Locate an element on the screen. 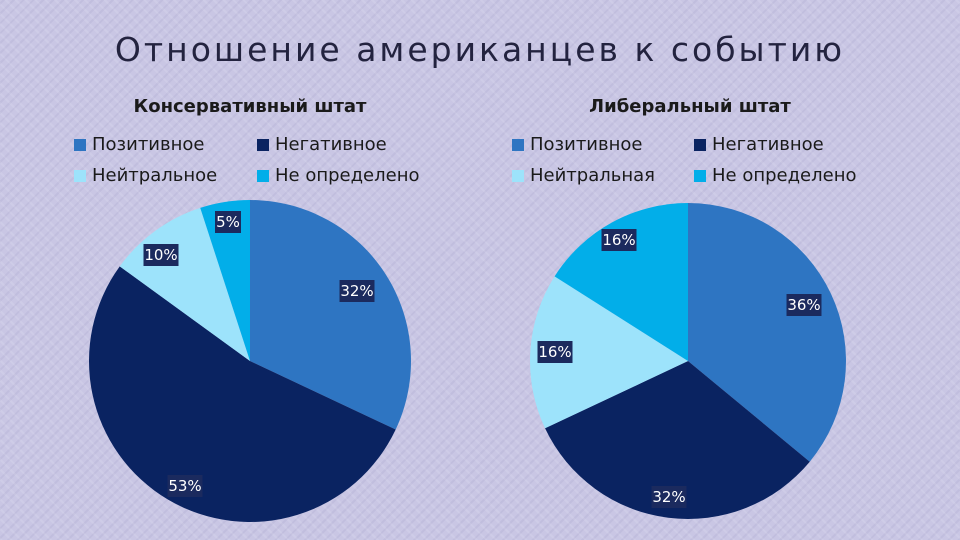 Image resolution: width=960 pixels, height=540 pixels. svg-text: 5% is located at coordinates (228, 222).